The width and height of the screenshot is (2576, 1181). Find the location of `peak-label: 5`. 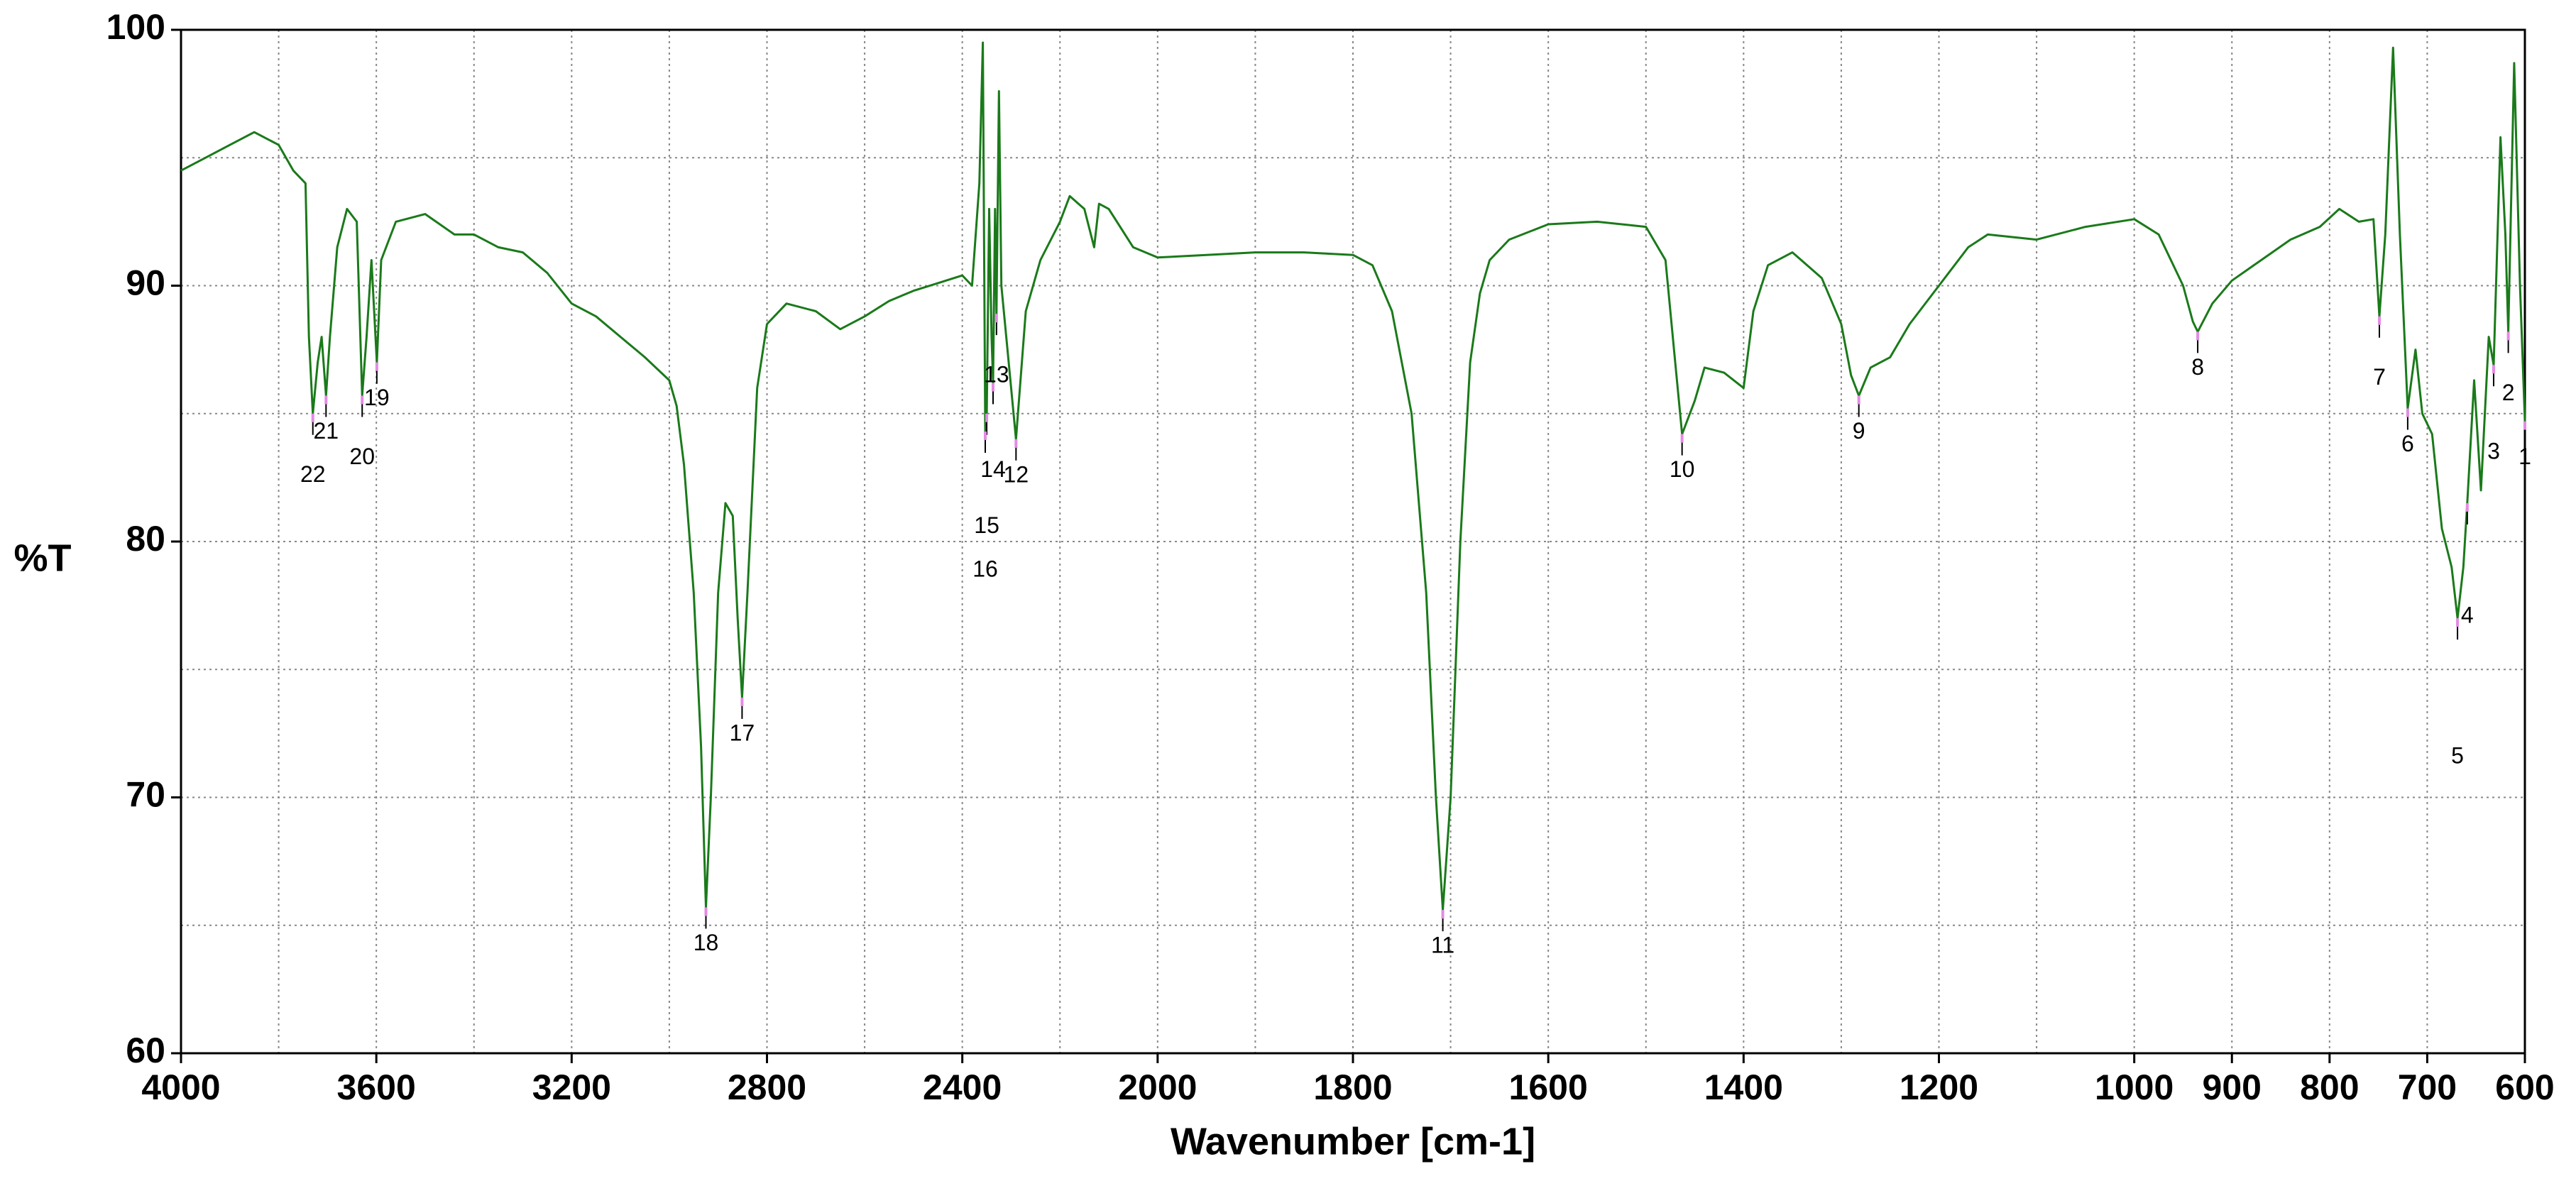

peak-label: 5 is located at coordinates (2457, 756).